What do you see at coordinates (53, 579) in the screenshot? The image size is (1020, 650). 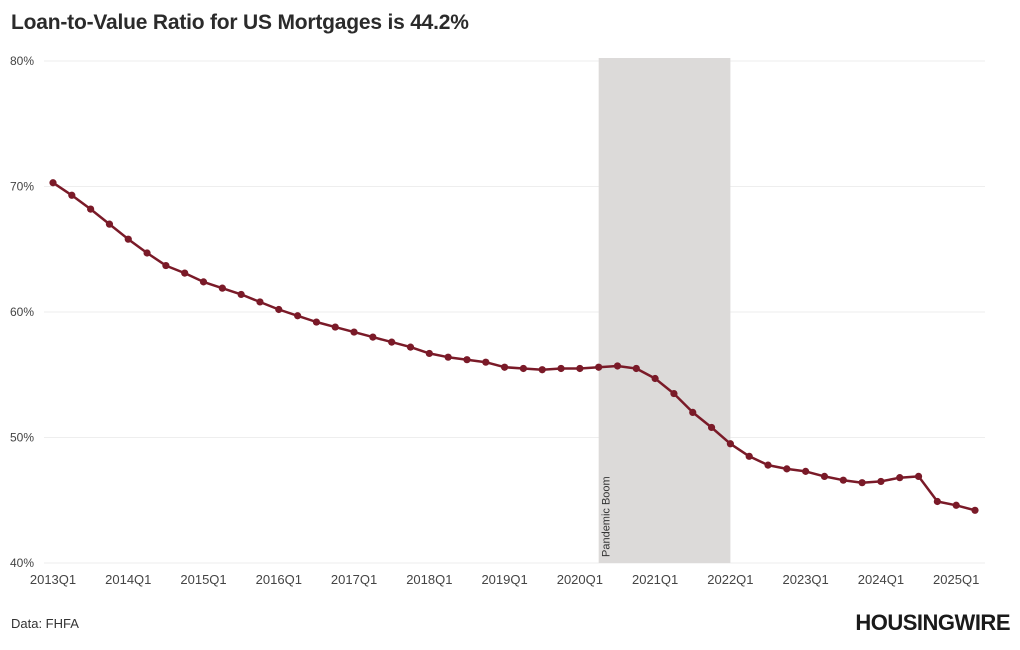 I see `x-tick-label: 2013Q1` at bounding box center [53, 579].